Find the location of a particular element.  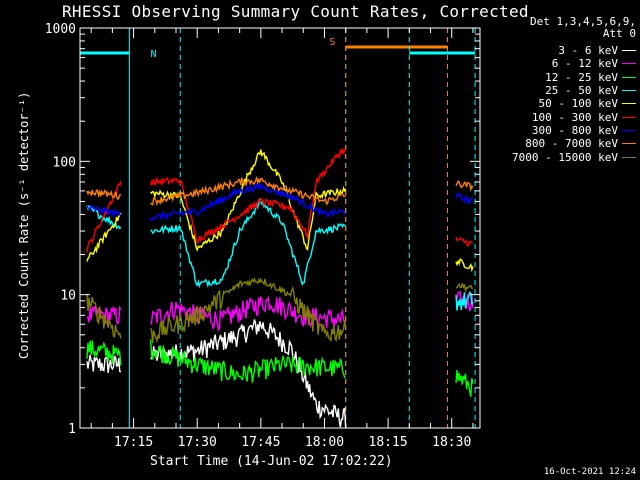

x-tick-label-3: 18:00 is located at coordinates (324, 442).